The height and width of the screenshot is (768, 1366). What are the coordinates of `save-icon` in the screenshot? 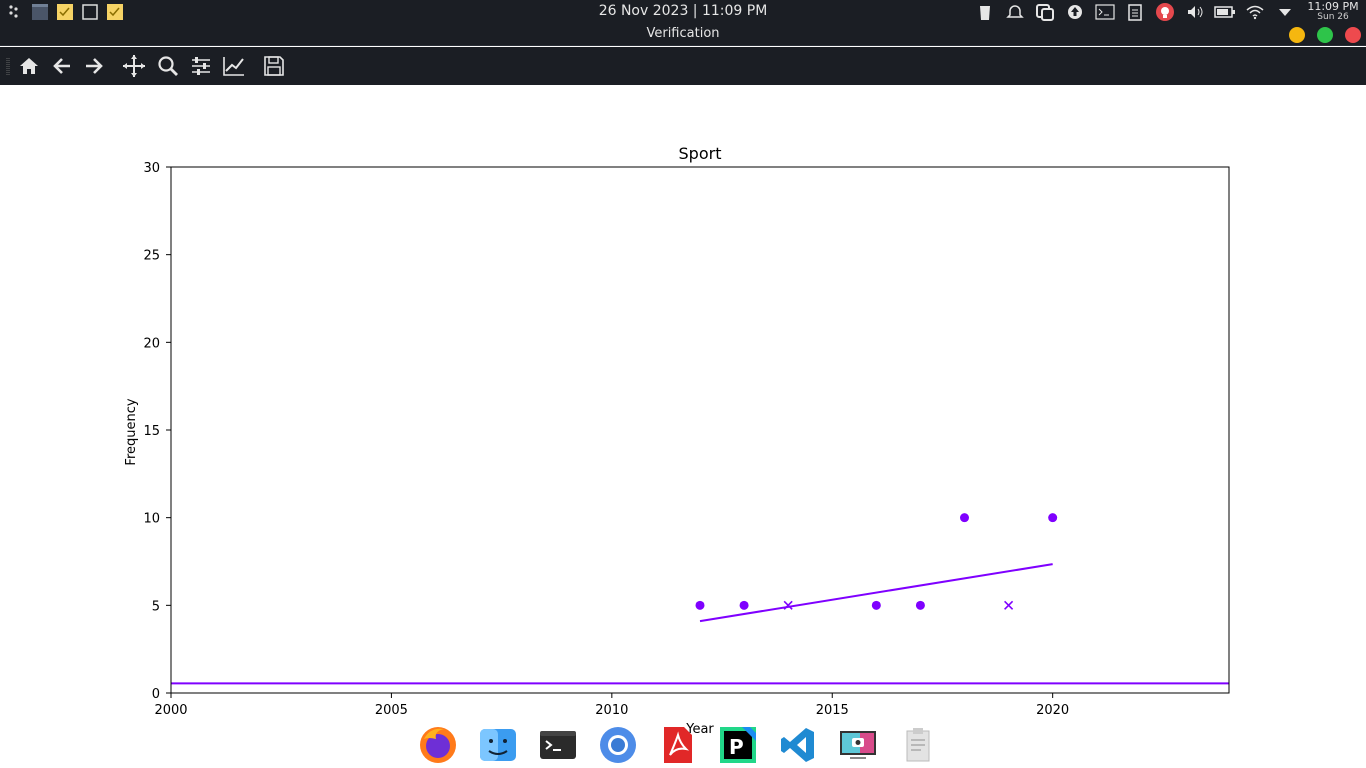 It's located at (274, 66).